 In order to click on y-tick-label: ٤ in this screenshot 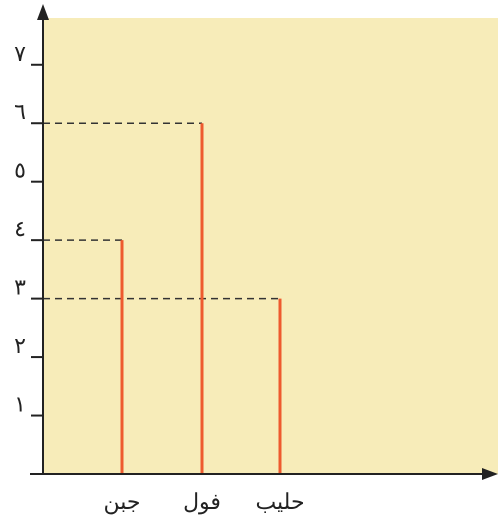, I will do `click(20, 229)`.